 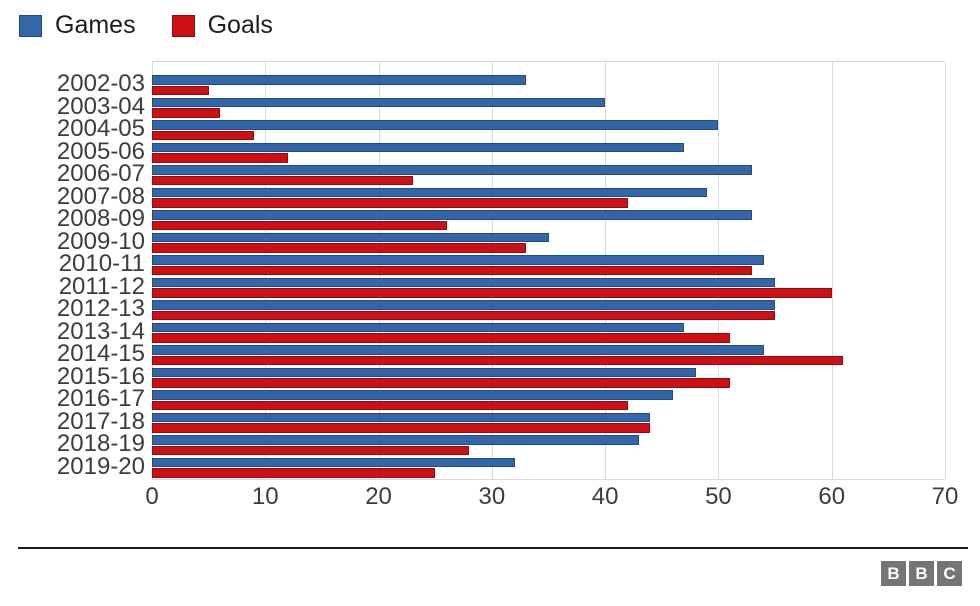 I want to click on x-tick-label: 40, so click(x=605, y=496).